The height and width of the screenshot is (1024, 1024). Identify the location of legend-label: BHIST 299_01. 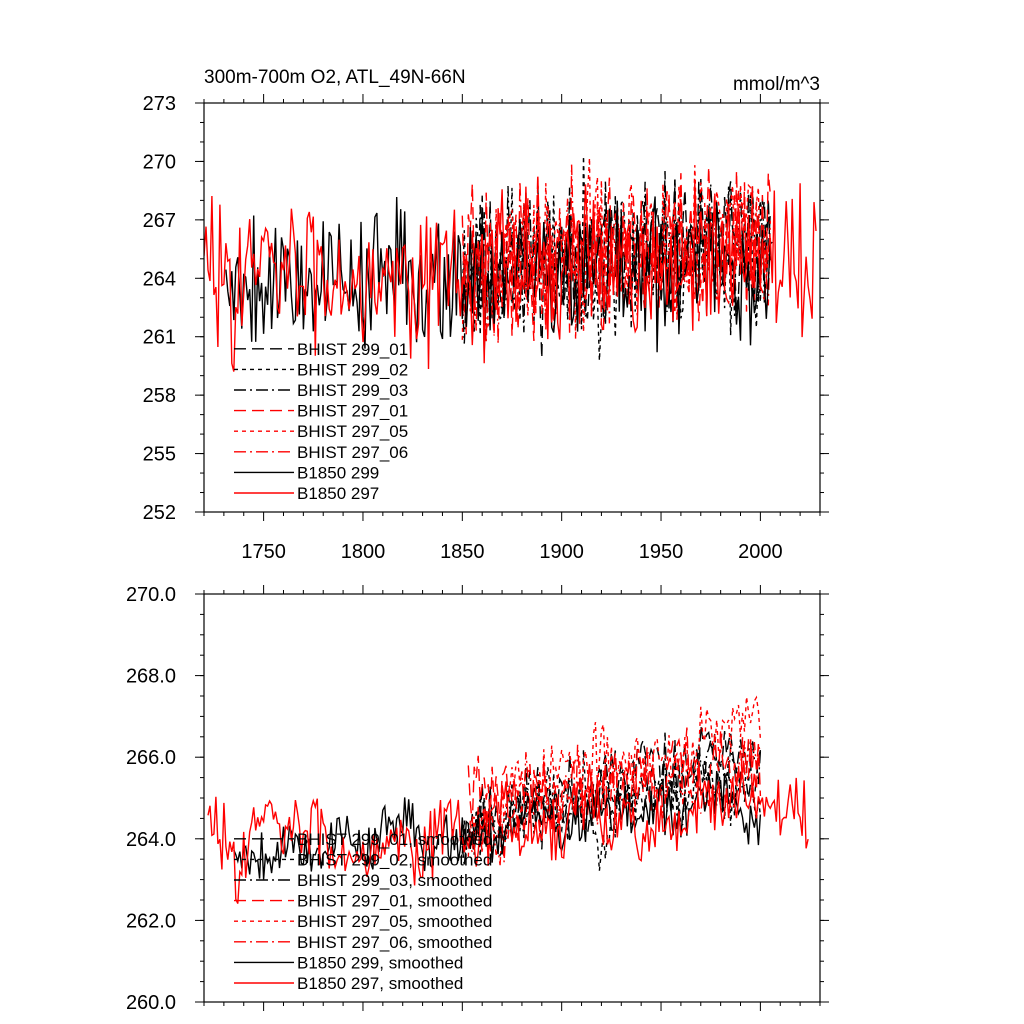
(352, 349).